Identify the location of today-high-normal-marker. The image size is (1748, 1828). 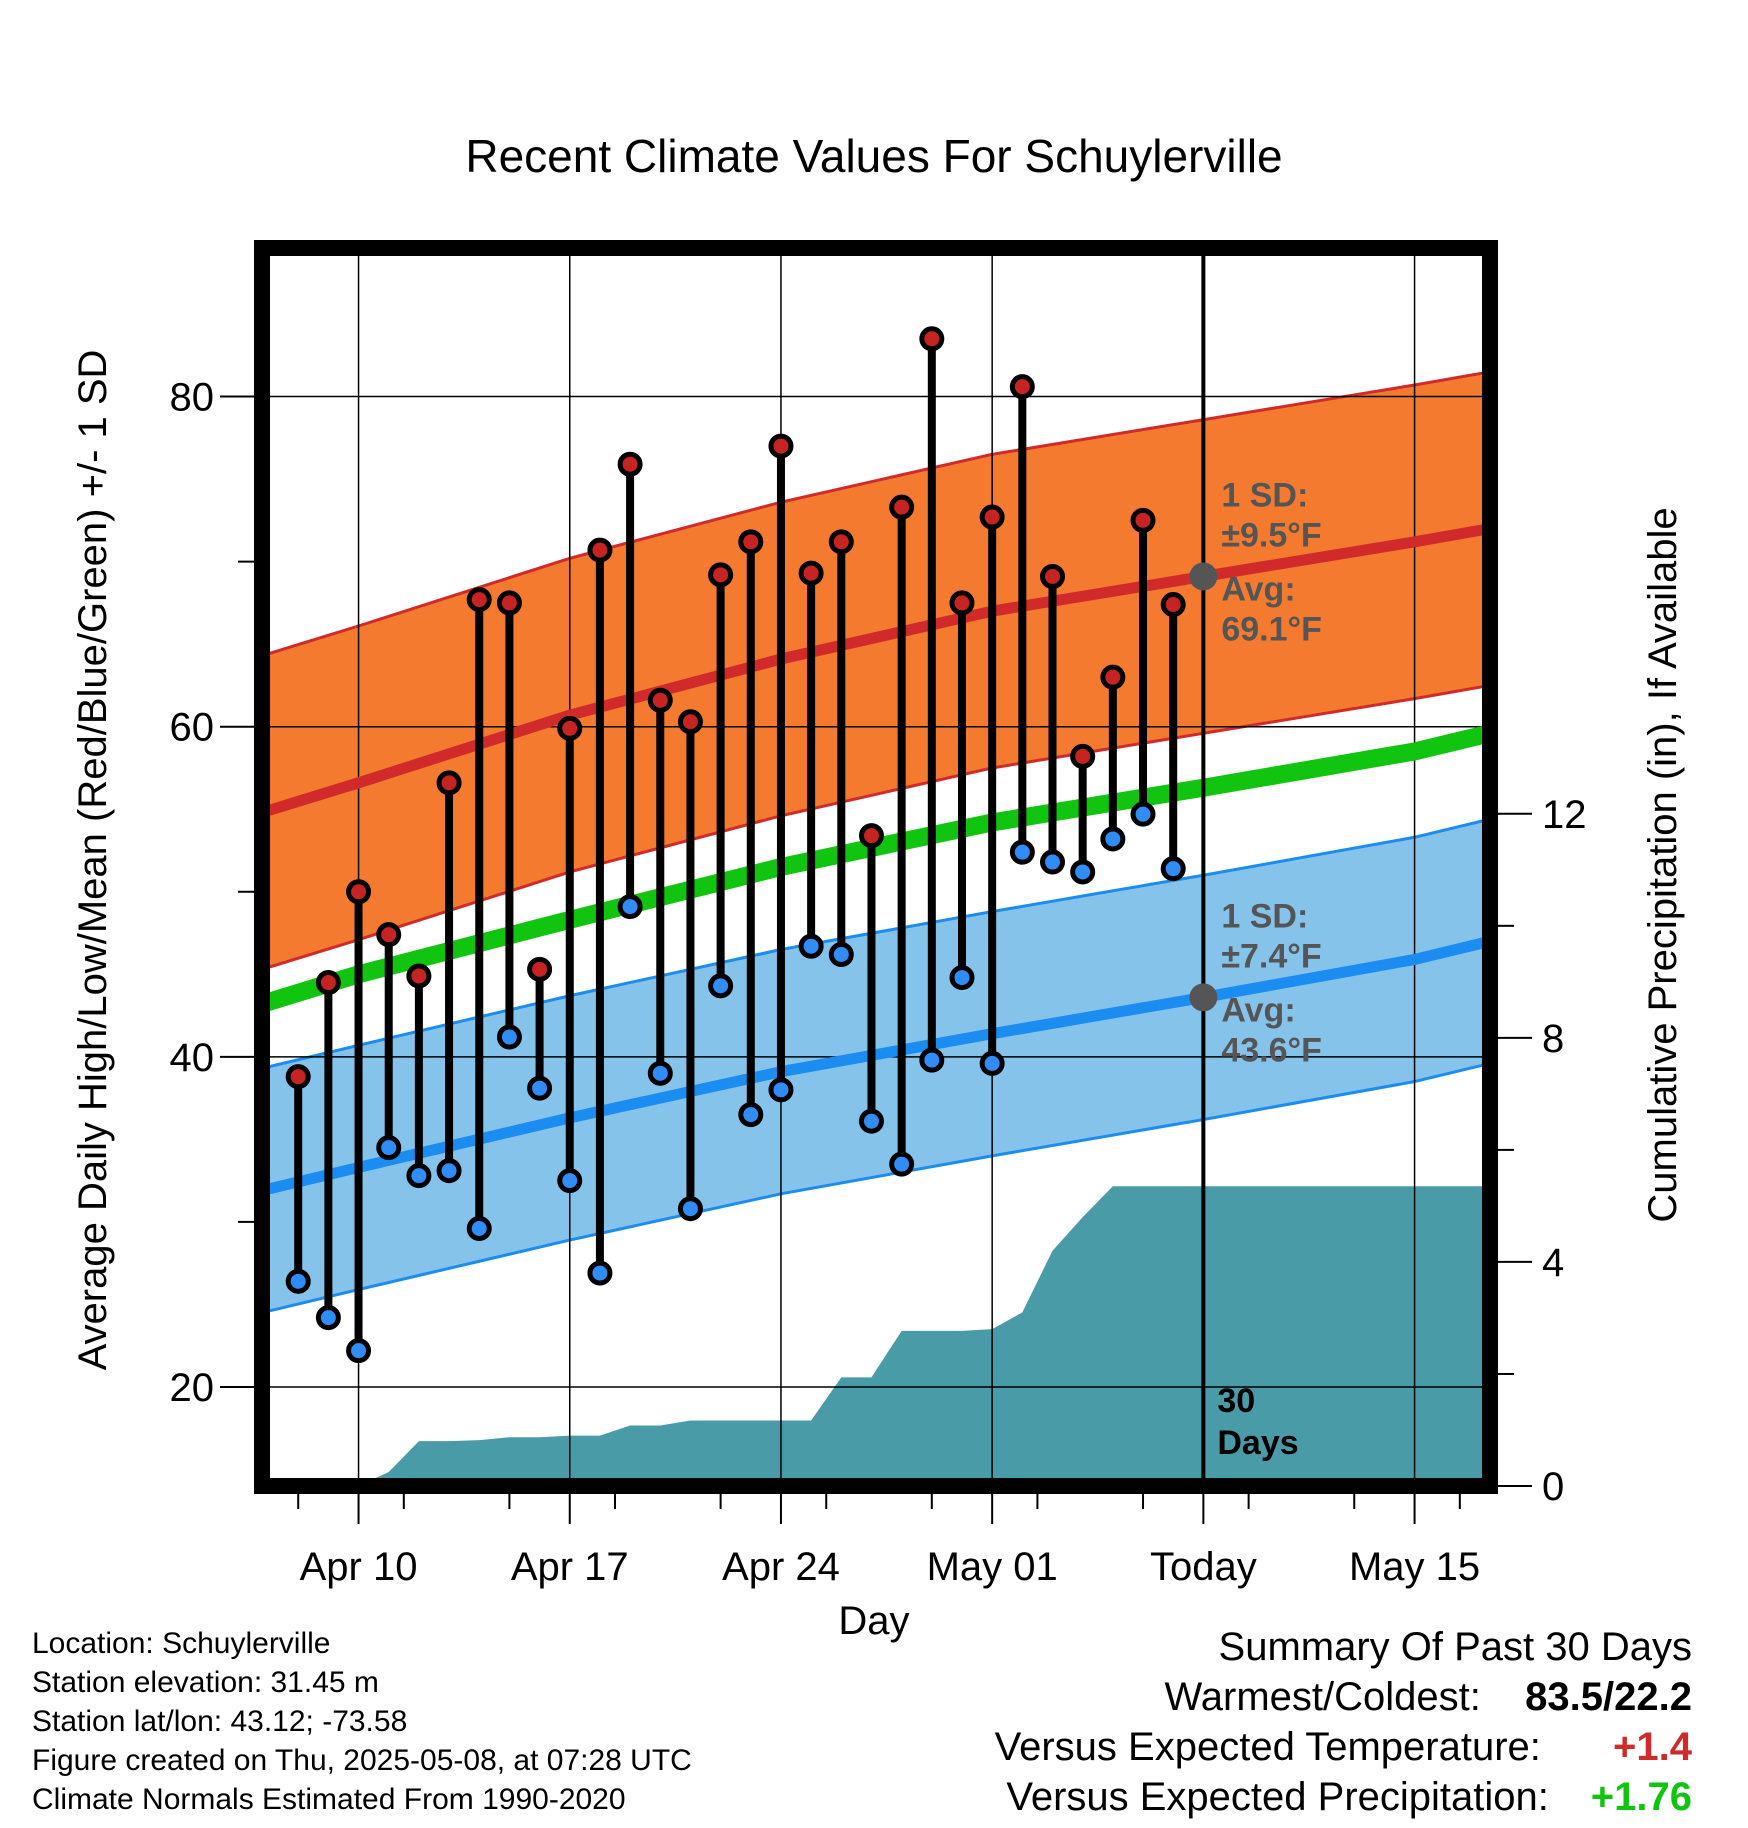
(1203, 576).